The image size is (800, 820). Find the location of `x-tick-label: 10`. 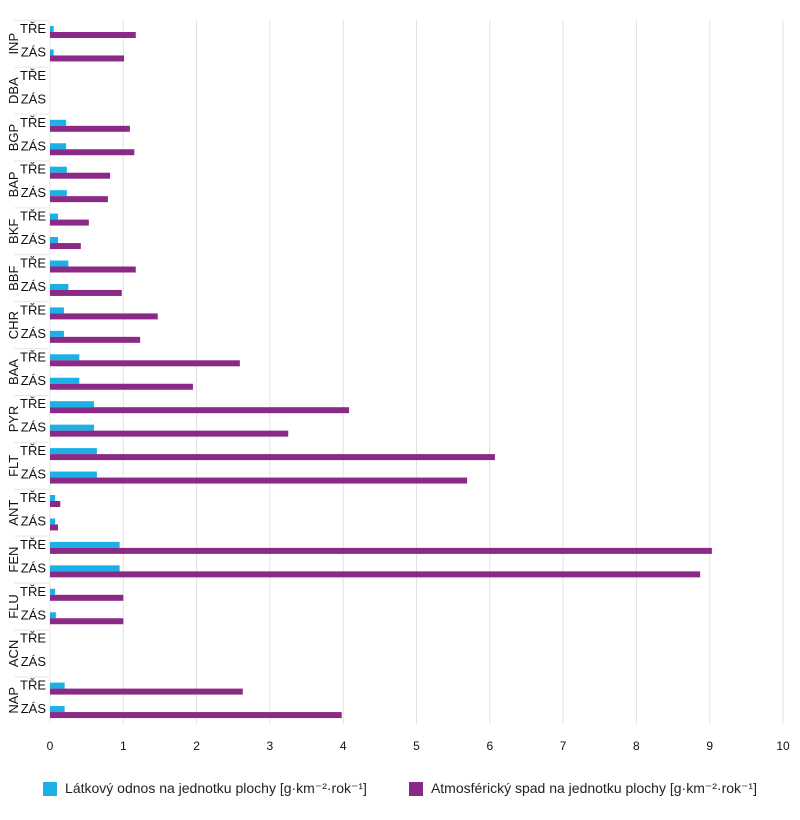

x-tick-label: 10 is located at coordinates (783, 746).